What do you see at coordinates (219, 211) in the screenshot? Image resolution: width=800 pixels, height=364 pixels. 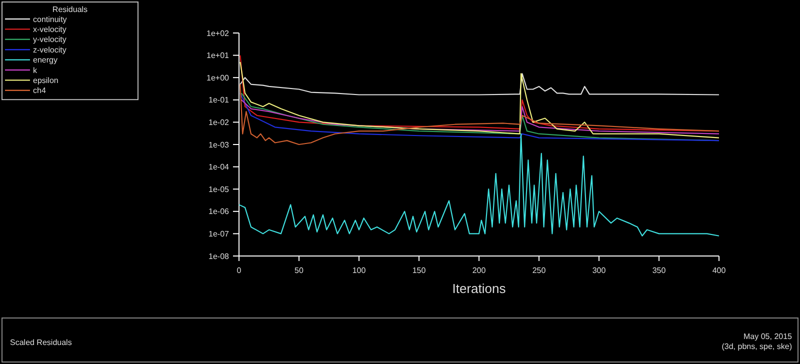 I see `y-tick-label: 1e-06` at bounding box center [219, 211].